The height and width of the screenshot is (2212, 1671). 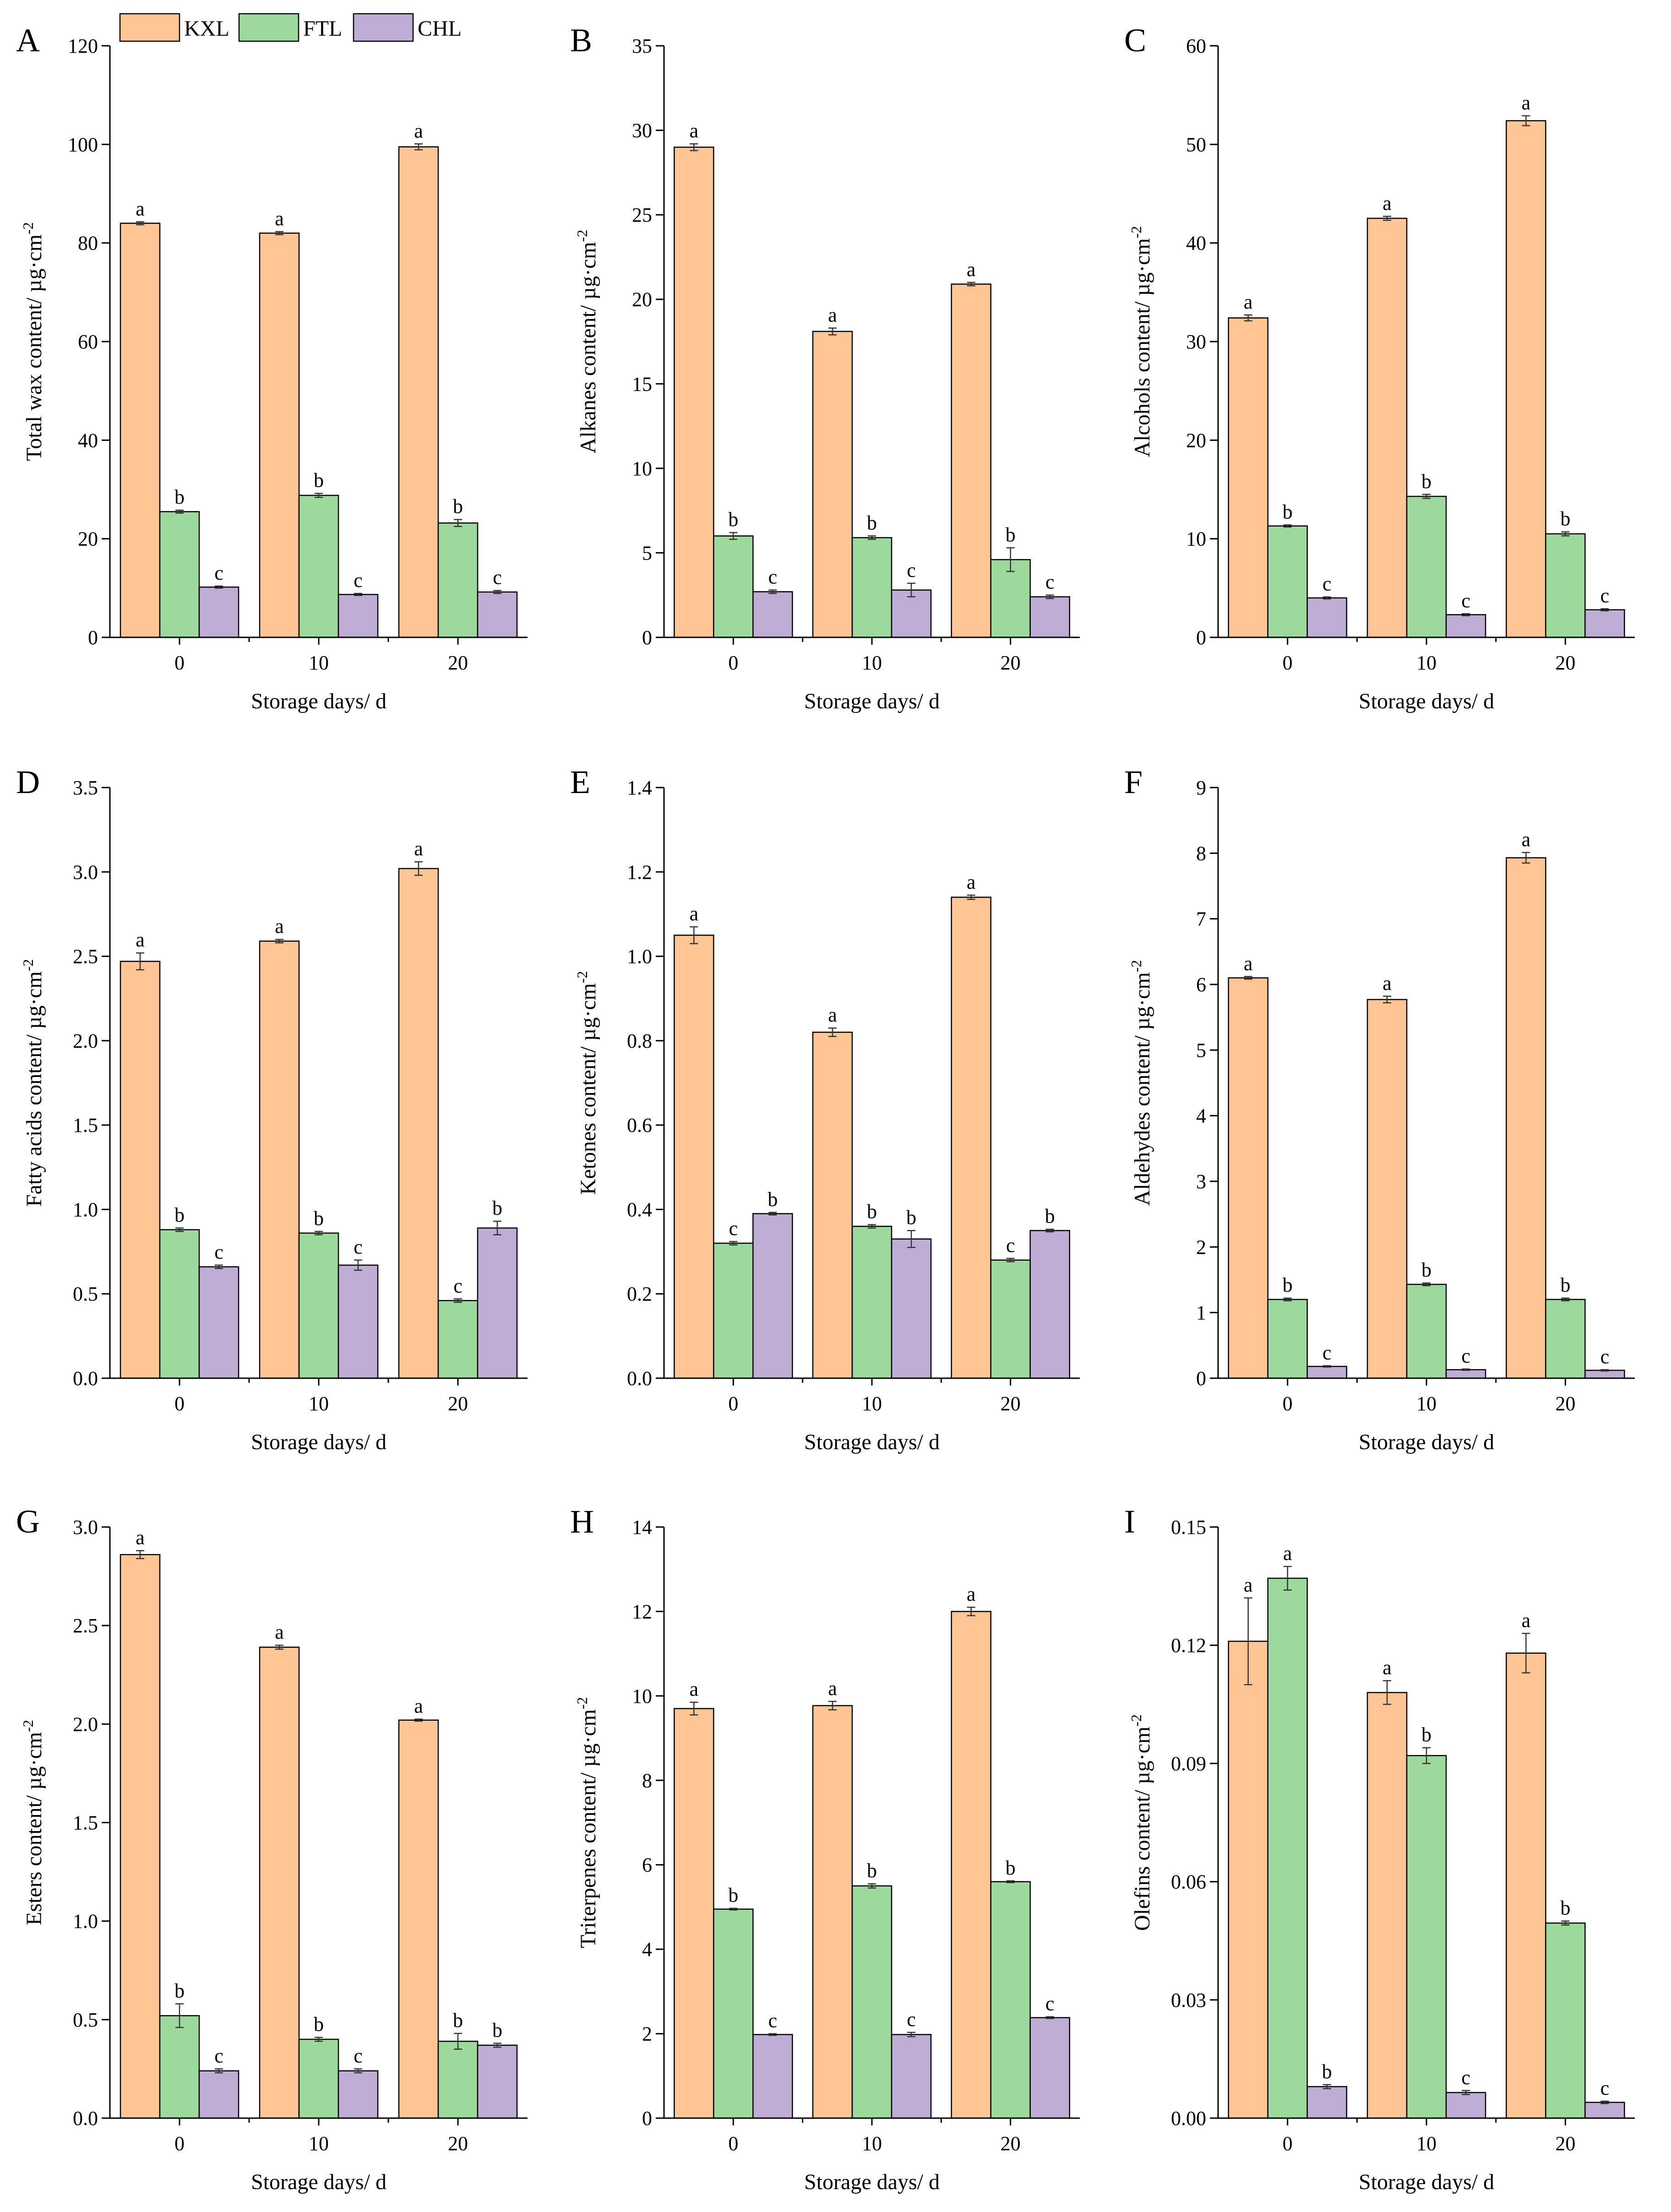 What do you see at coordinates (318, 701) in the screenshot?
I see `x-axis-label: Storage days/ d` at bounding box center [318, 701].